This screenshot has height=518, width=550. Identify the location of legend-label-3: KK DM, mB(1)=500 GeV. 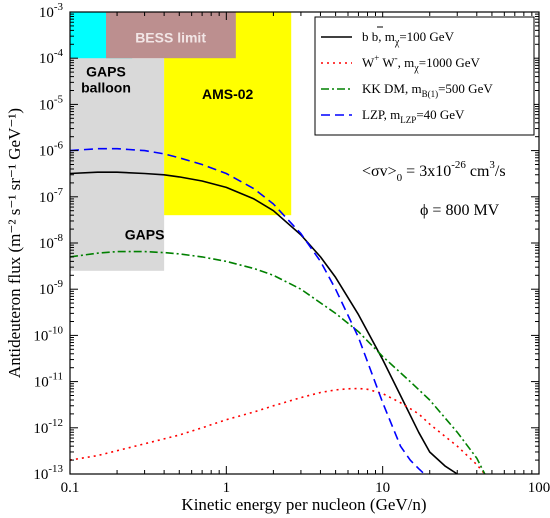
(427, 90).